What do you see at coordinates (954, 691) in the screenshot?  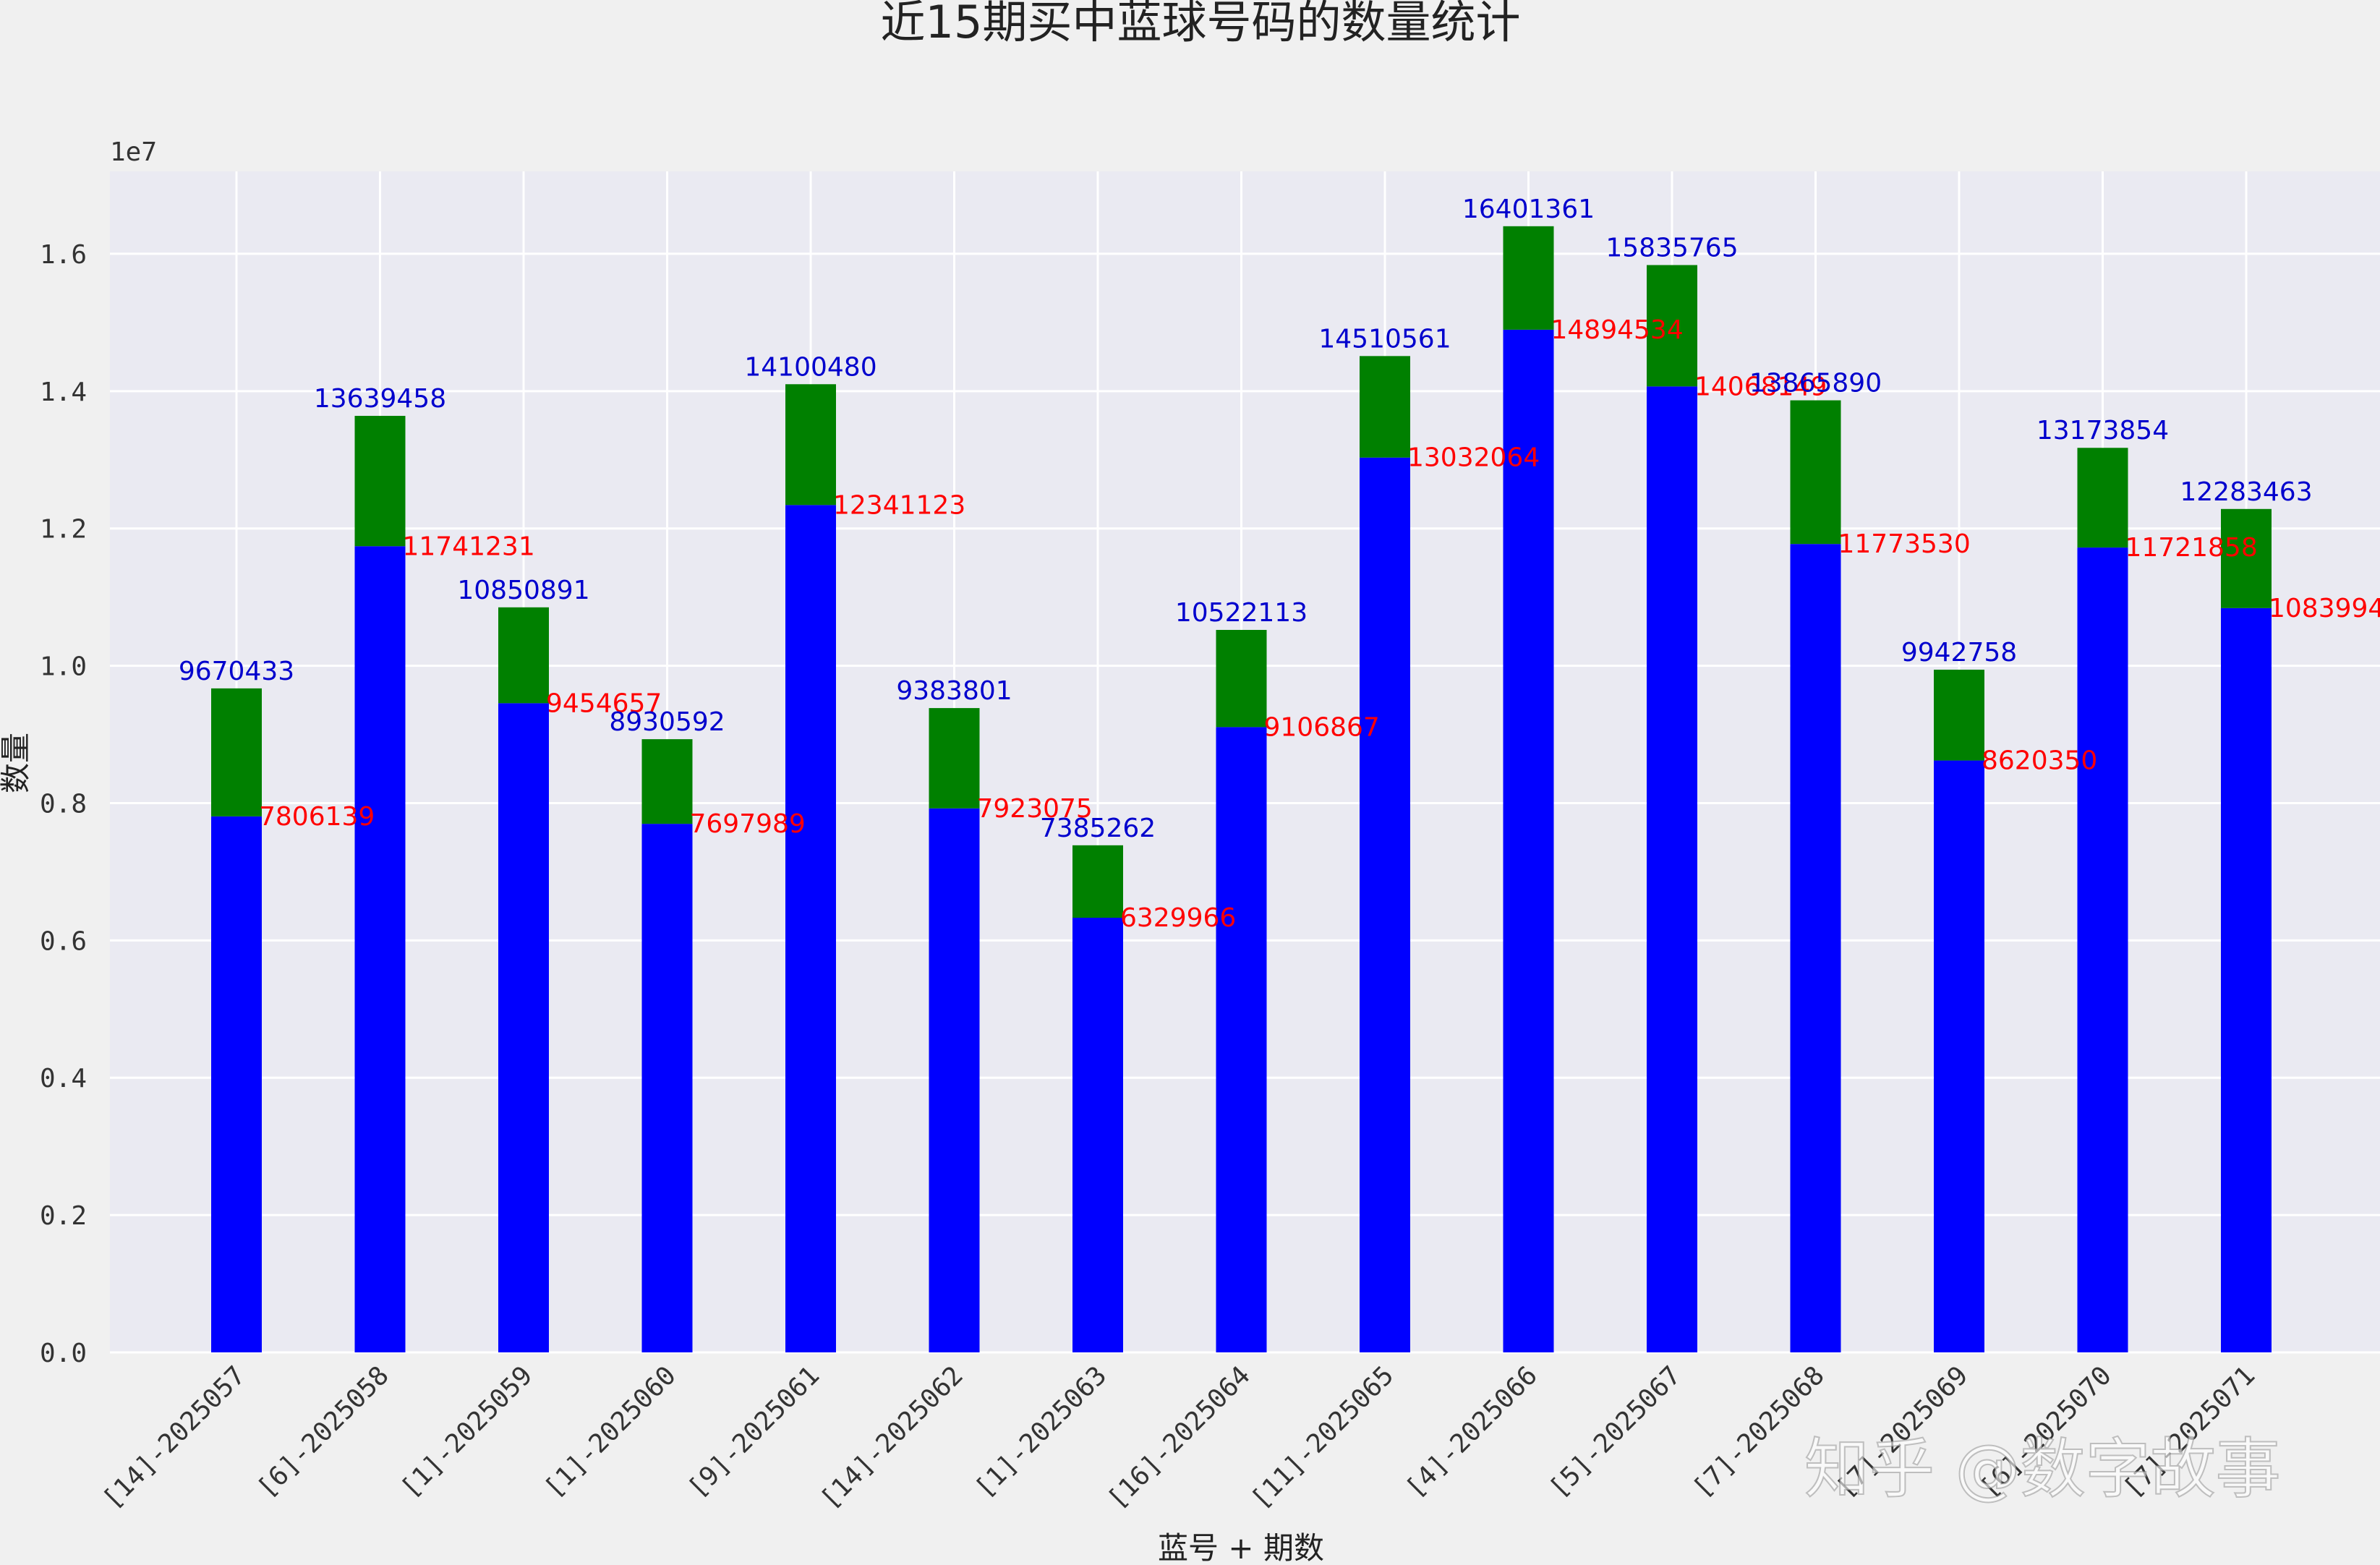 I see `total-value-label: 9383801` at bounding box center [954, 691].